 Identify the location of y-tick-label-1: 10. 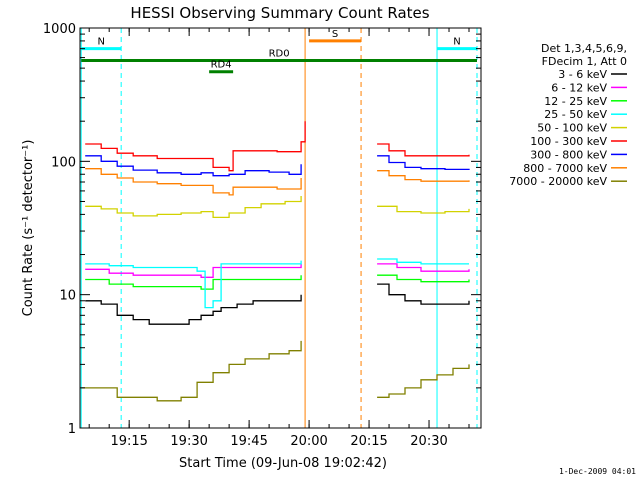
(67, 296).